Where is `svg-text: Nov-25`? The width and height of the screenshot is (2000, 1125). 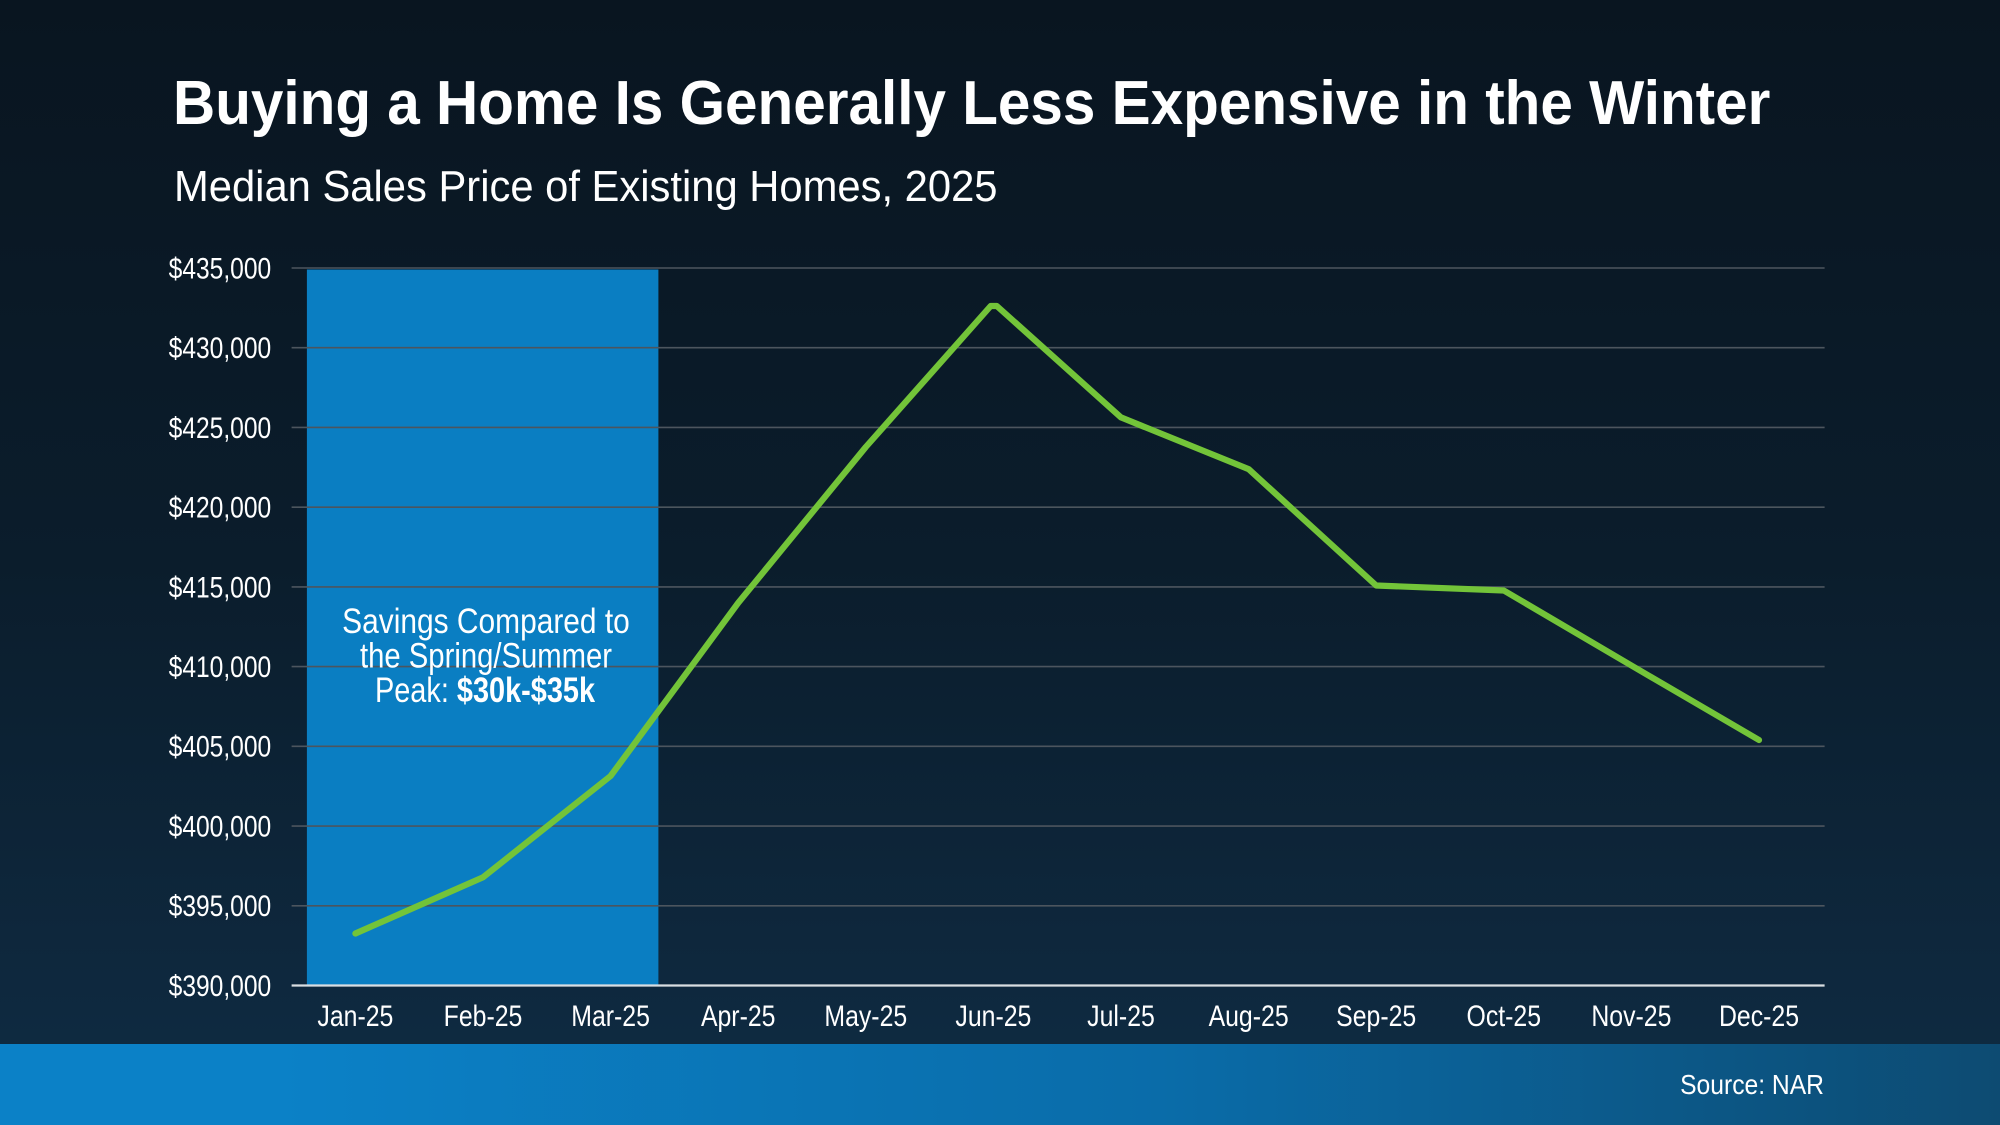
svg-text: Nov-25 is located at coordinates (1631, 1016).